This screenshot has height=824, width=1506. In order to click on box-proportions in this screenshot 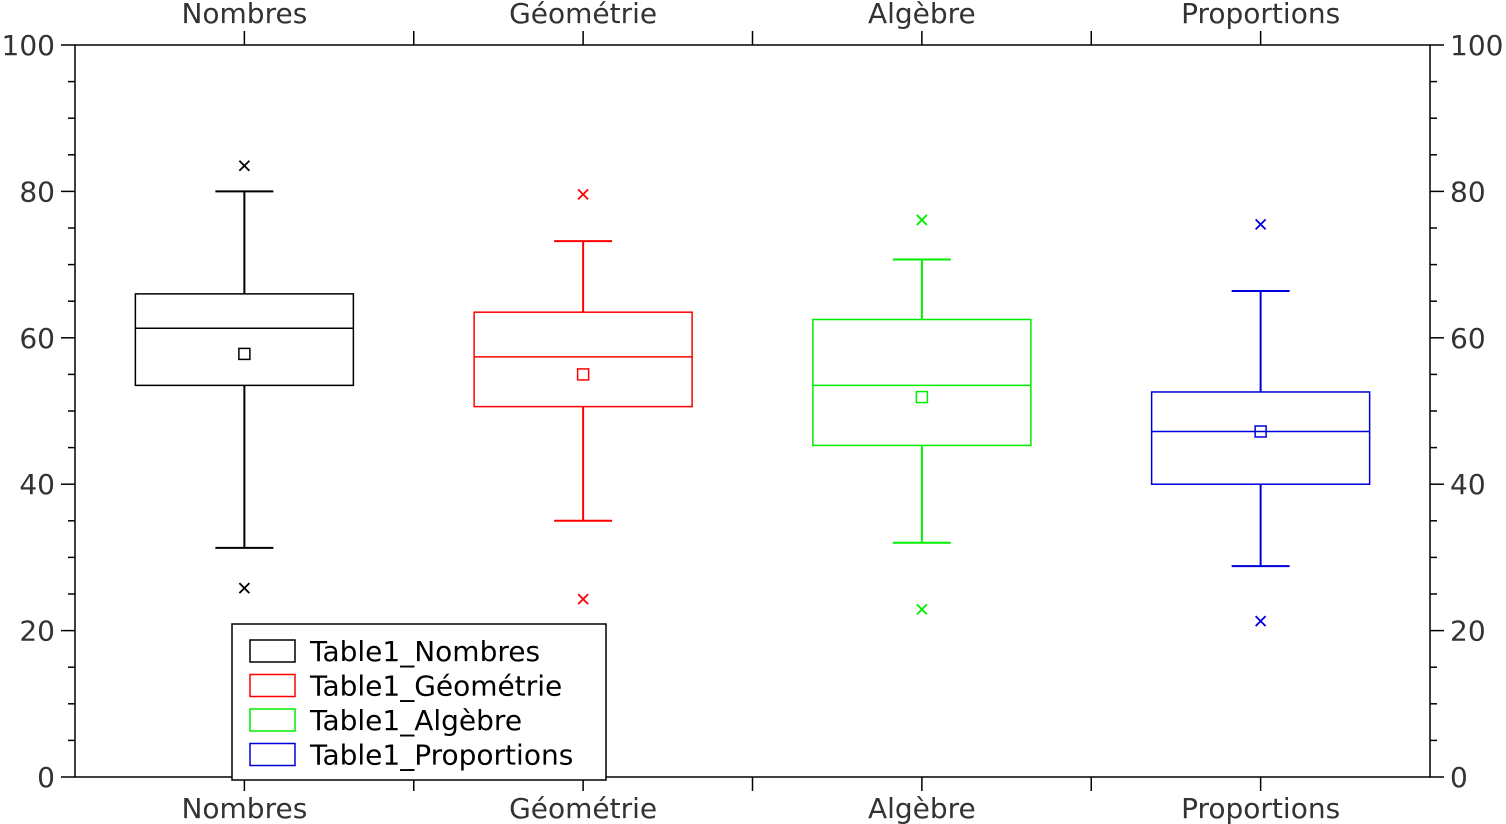, I will do `click(1260, 422)`.